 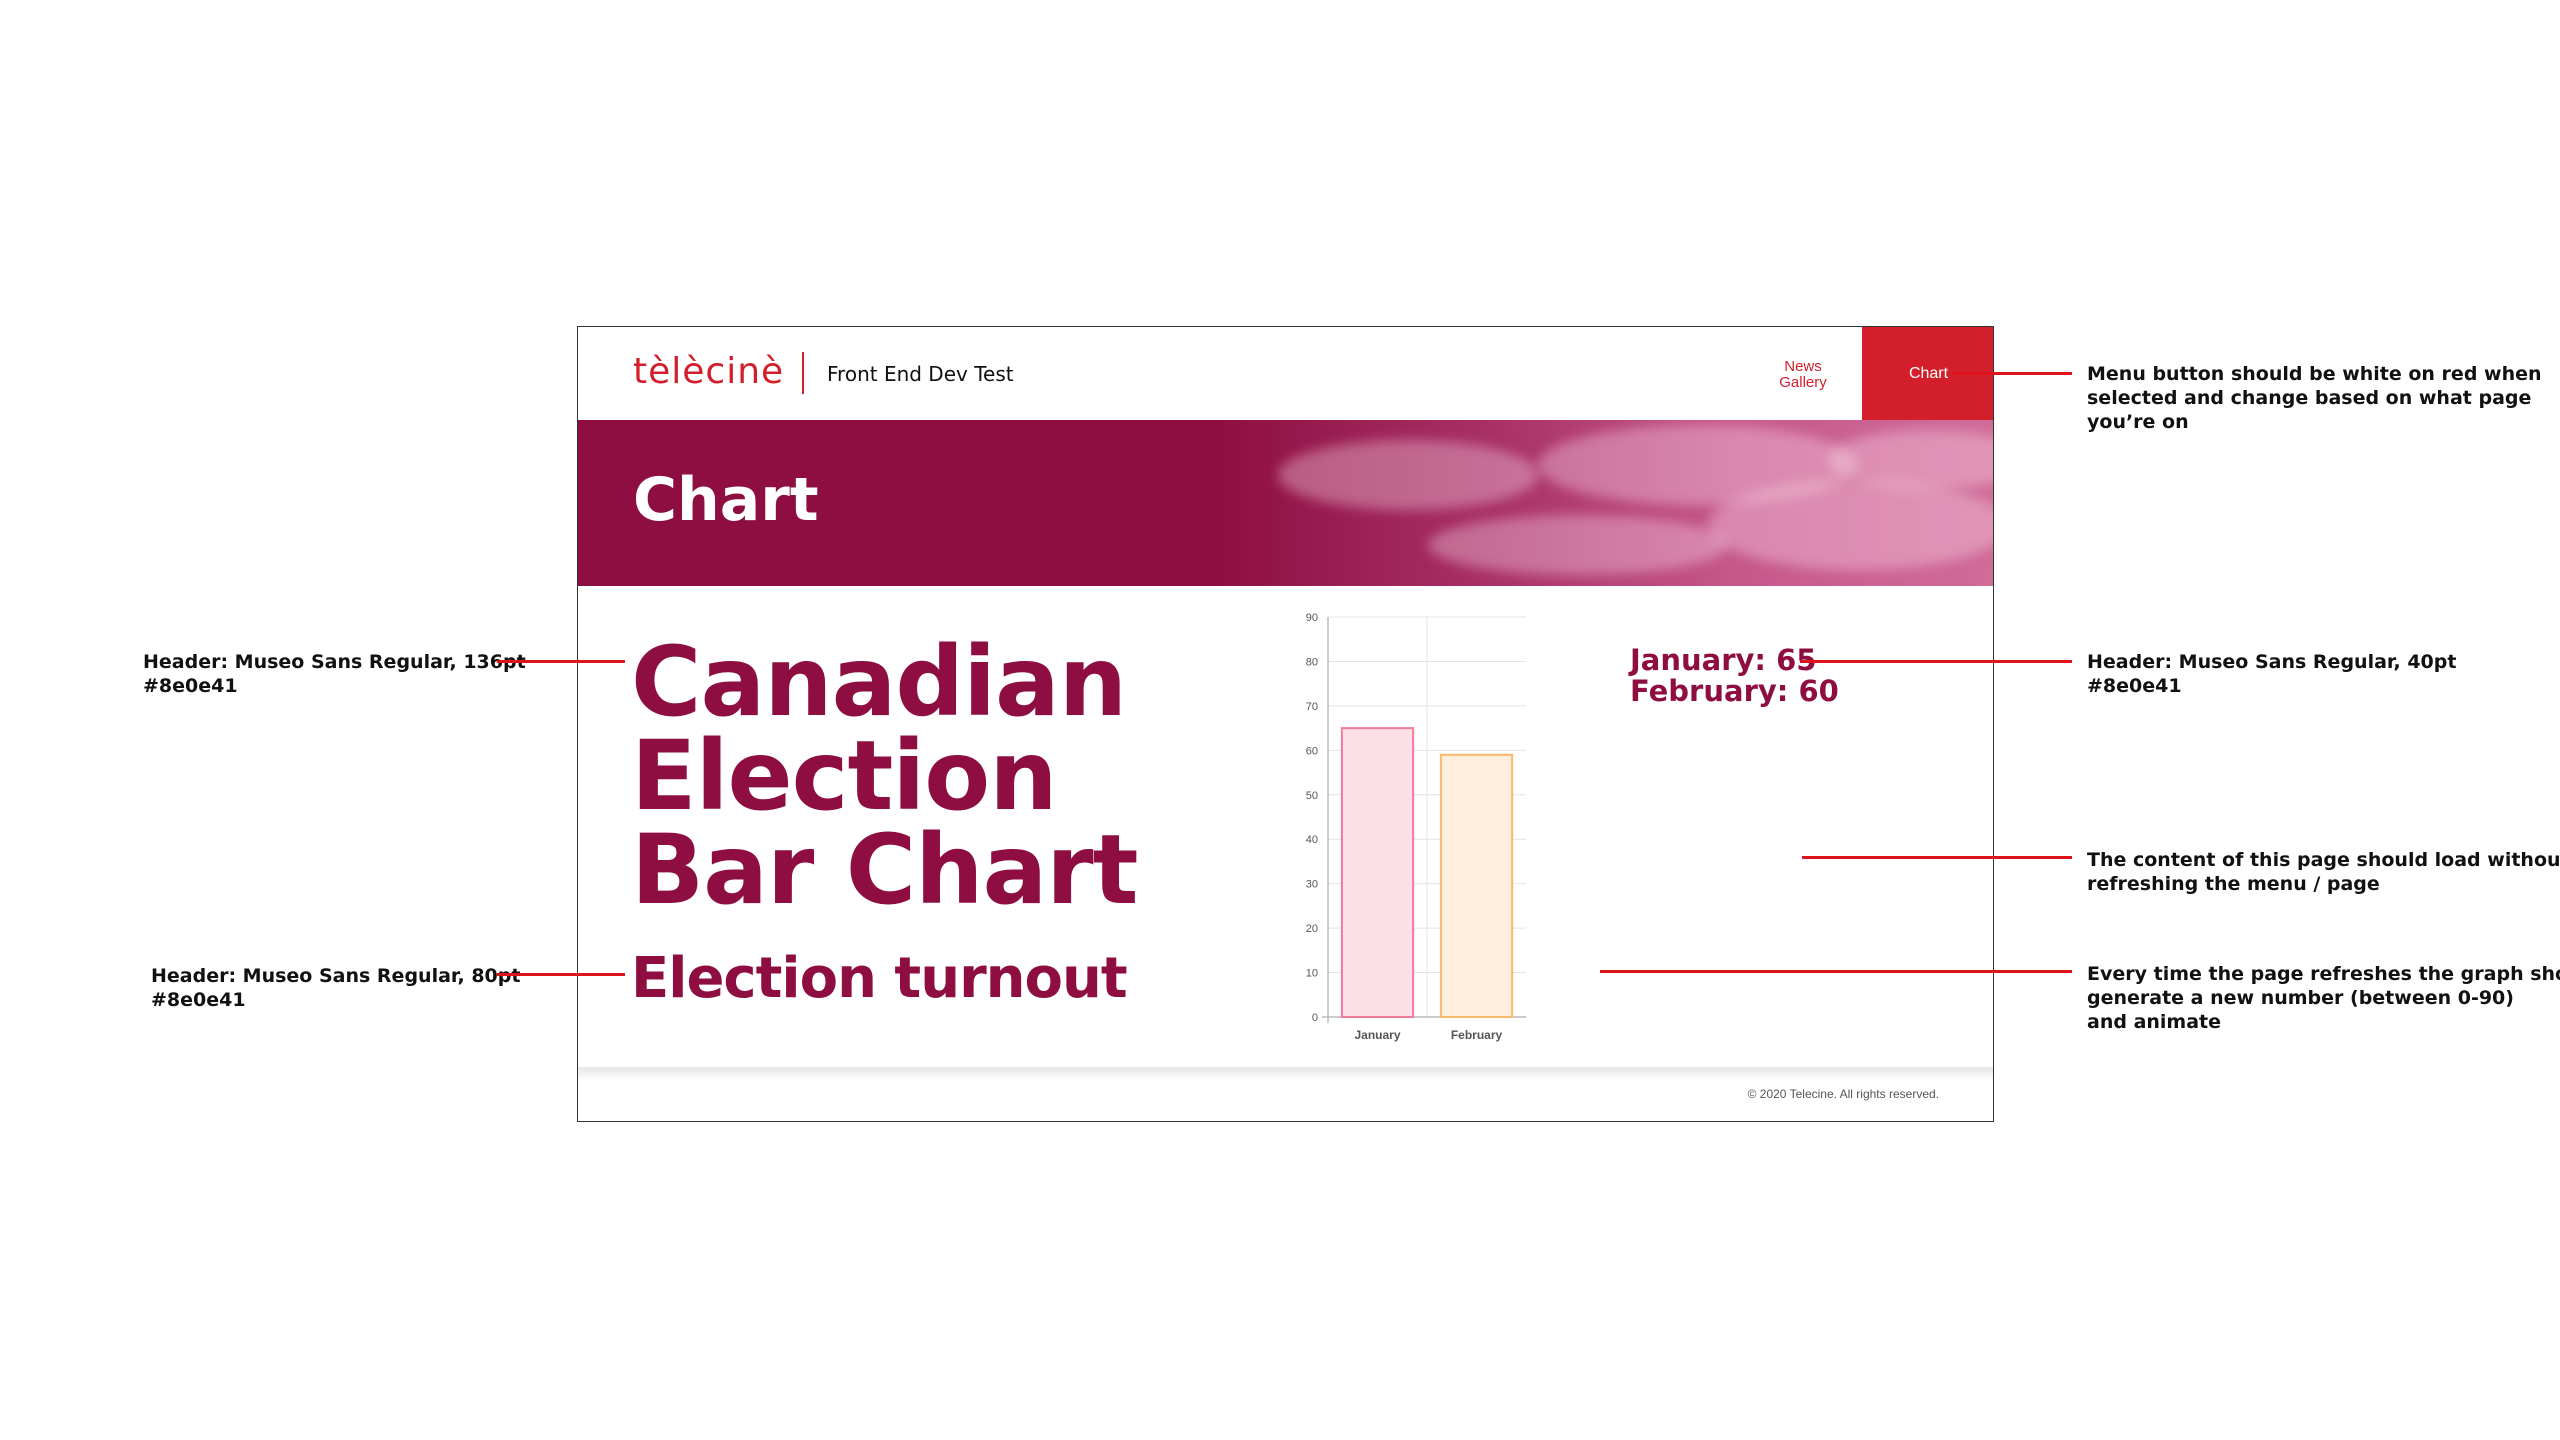 What do you see at coordinates (1285, 503) in the screenshot?
I see `page-banner: Chart` at bounding box center [1285, 503].